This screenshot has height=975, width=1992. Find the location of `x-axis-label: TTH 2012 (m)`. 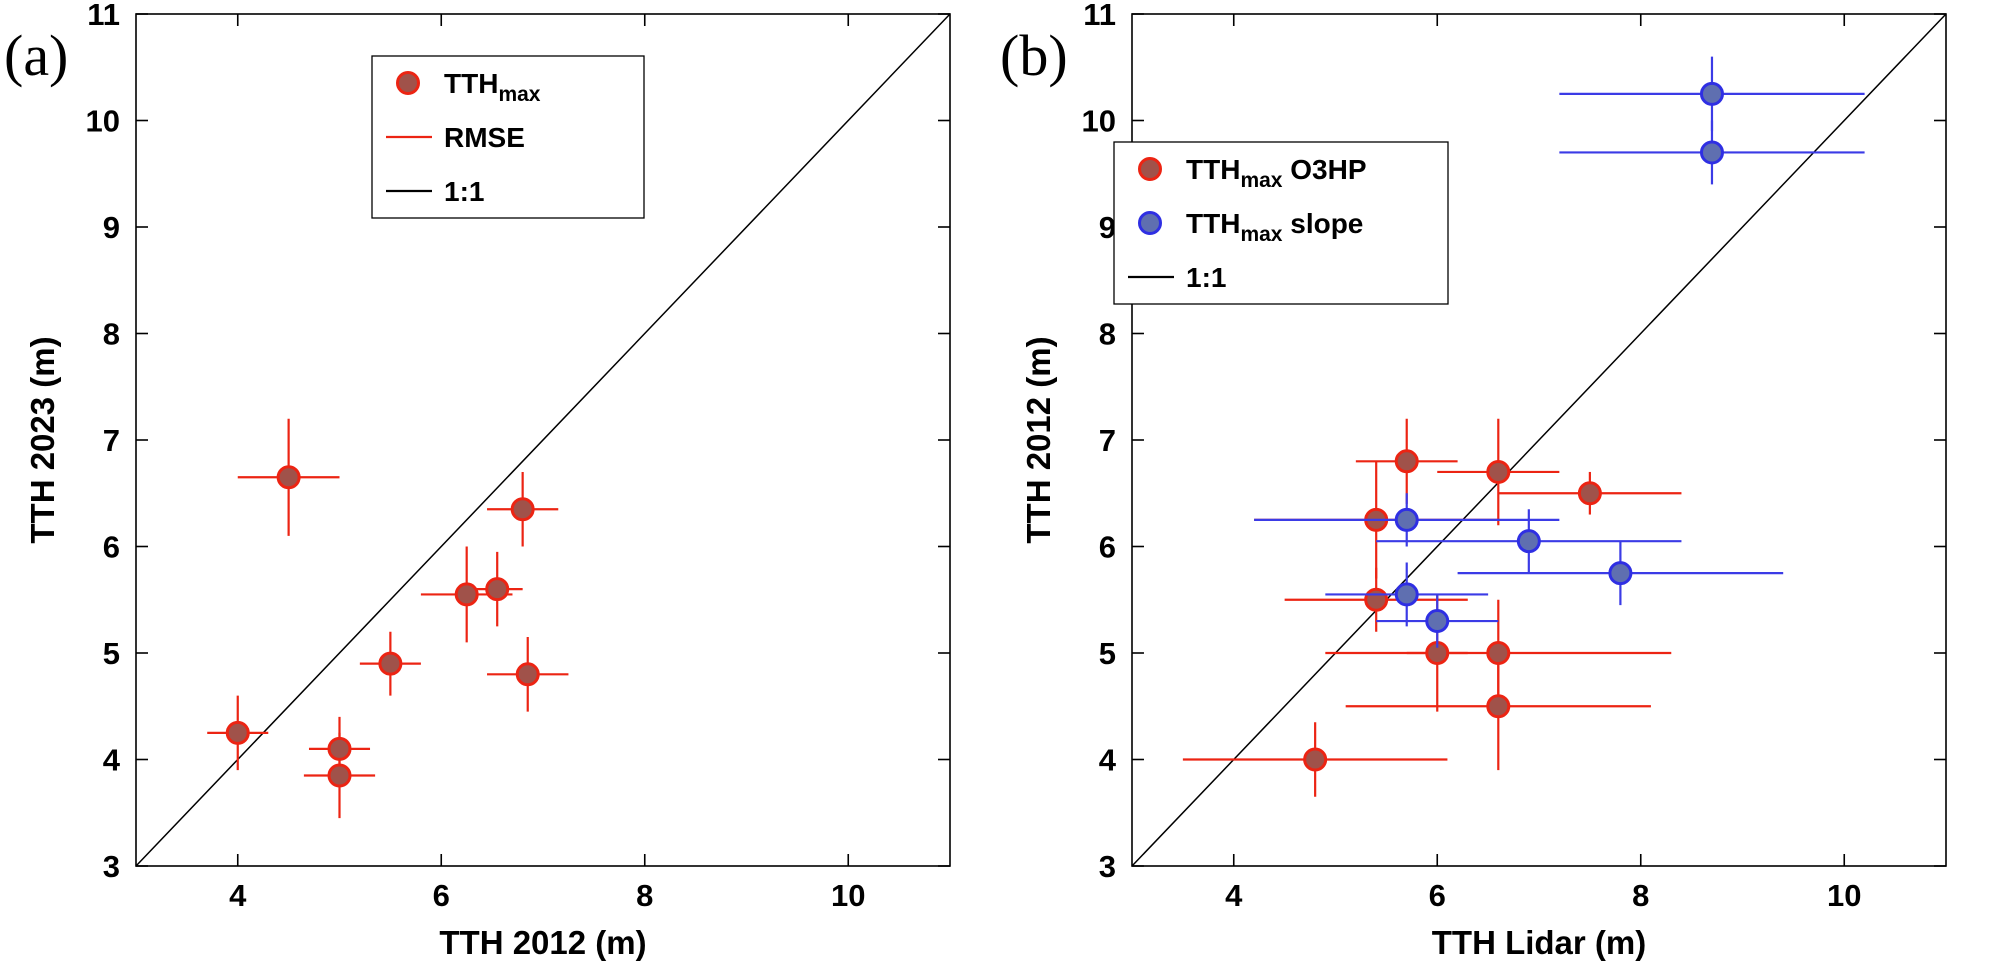

x-axis-label: TTH 2012 (m) is located at coordinates (542, 942).